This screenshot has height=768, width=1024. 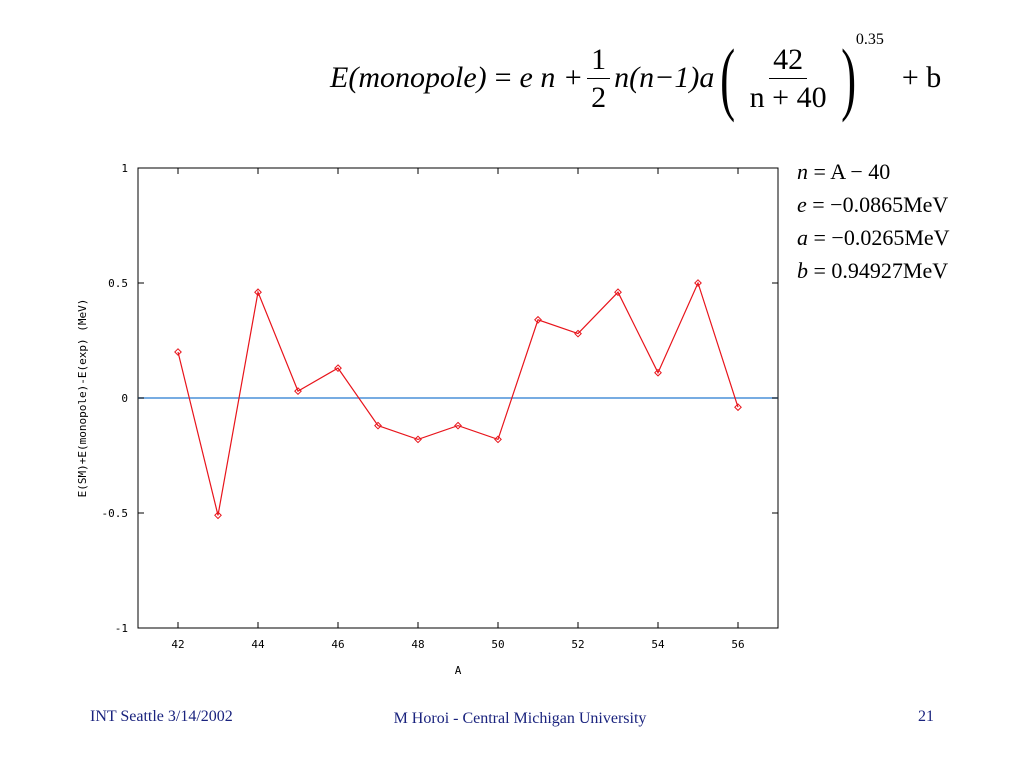 What do you see at coordinates (658, 644) in the screenshot?
I see `x-tick-label: 54` at bounding box center [658, 644].